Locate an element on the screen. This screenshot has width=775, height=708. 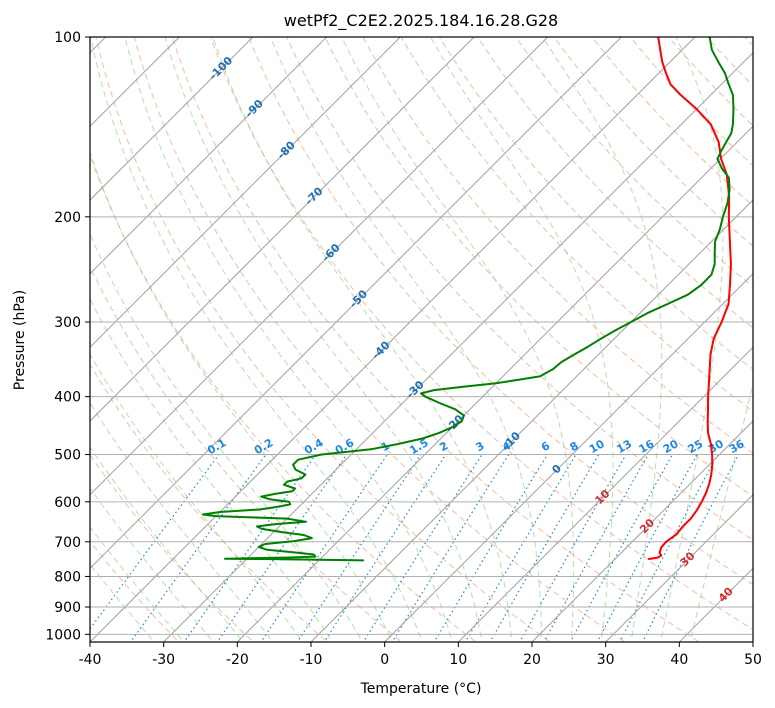
x-tick-label: -40 is located at coordinates (90, 660).